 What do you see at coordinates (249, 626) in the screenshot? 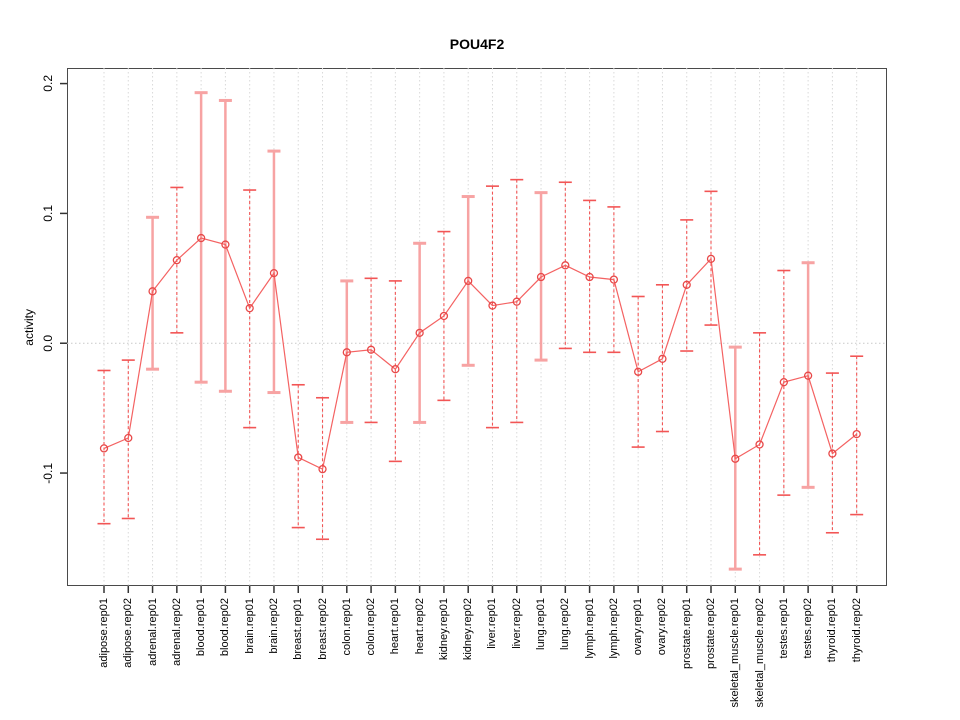
I see `x-category-label: brain.rep01` at bounding box center [249, 626].